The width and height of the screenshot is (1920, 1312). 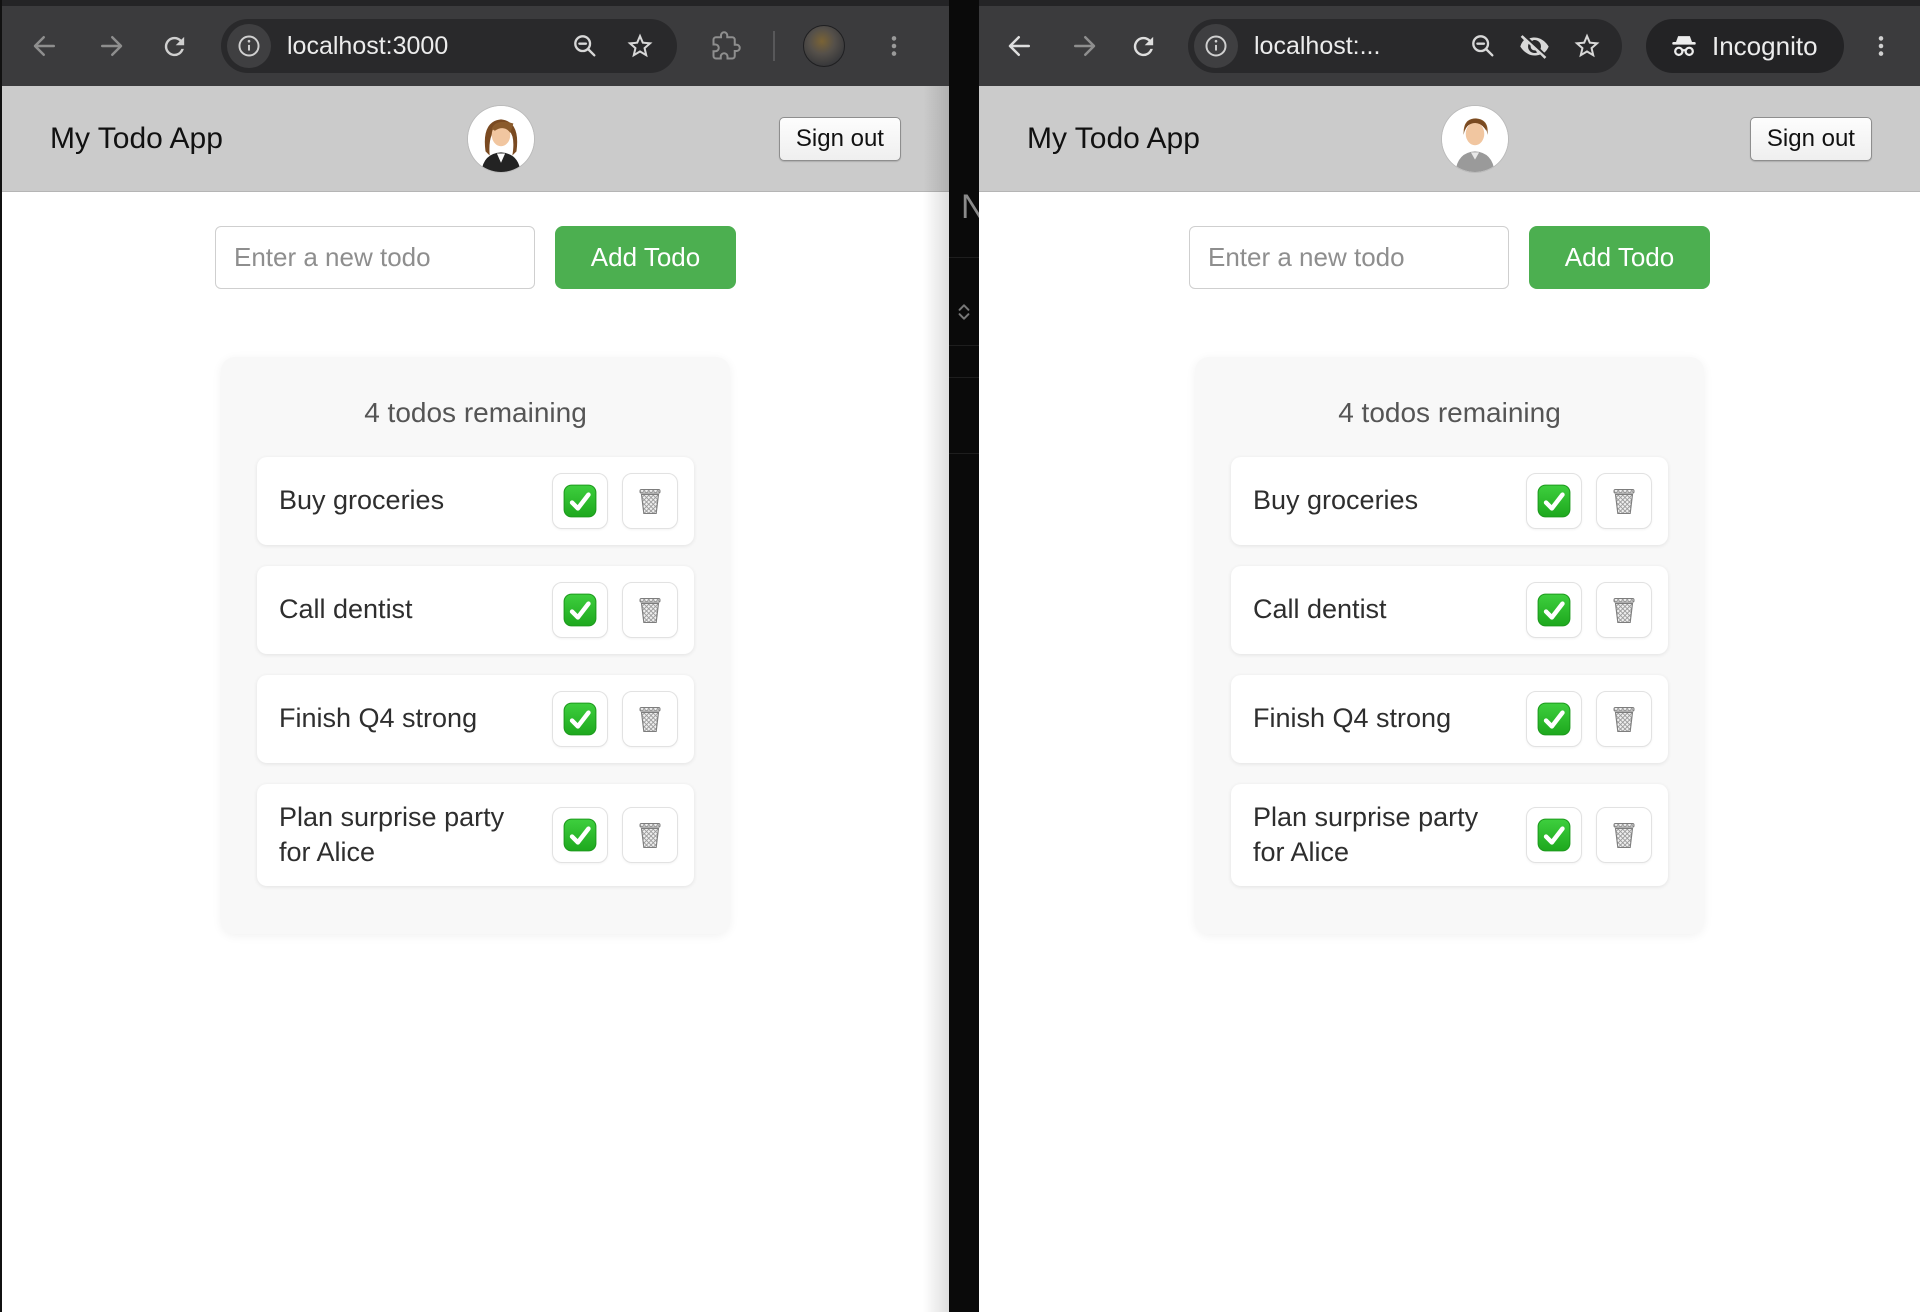 I want to click on incognito-badge: Incognito, so click(x=1745, y=46).